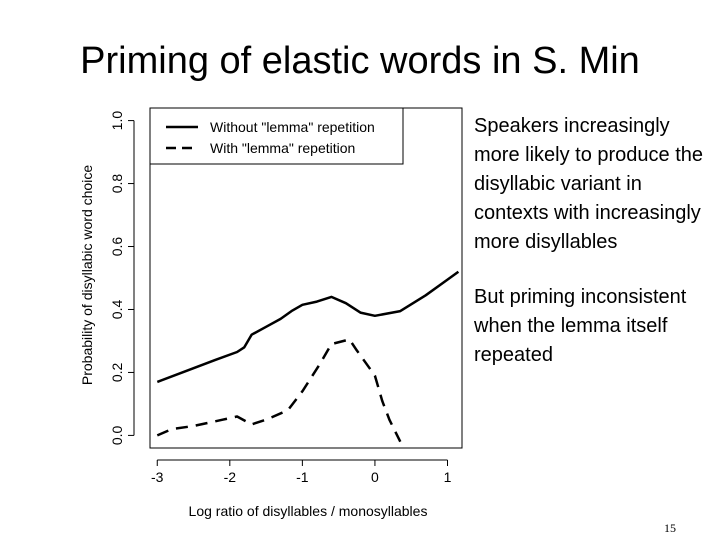 Image resolution: width=720 pixels, height=540 pixels. I want to click on slide-title: Priming of elastic words in S. Min, so click(360, 61).